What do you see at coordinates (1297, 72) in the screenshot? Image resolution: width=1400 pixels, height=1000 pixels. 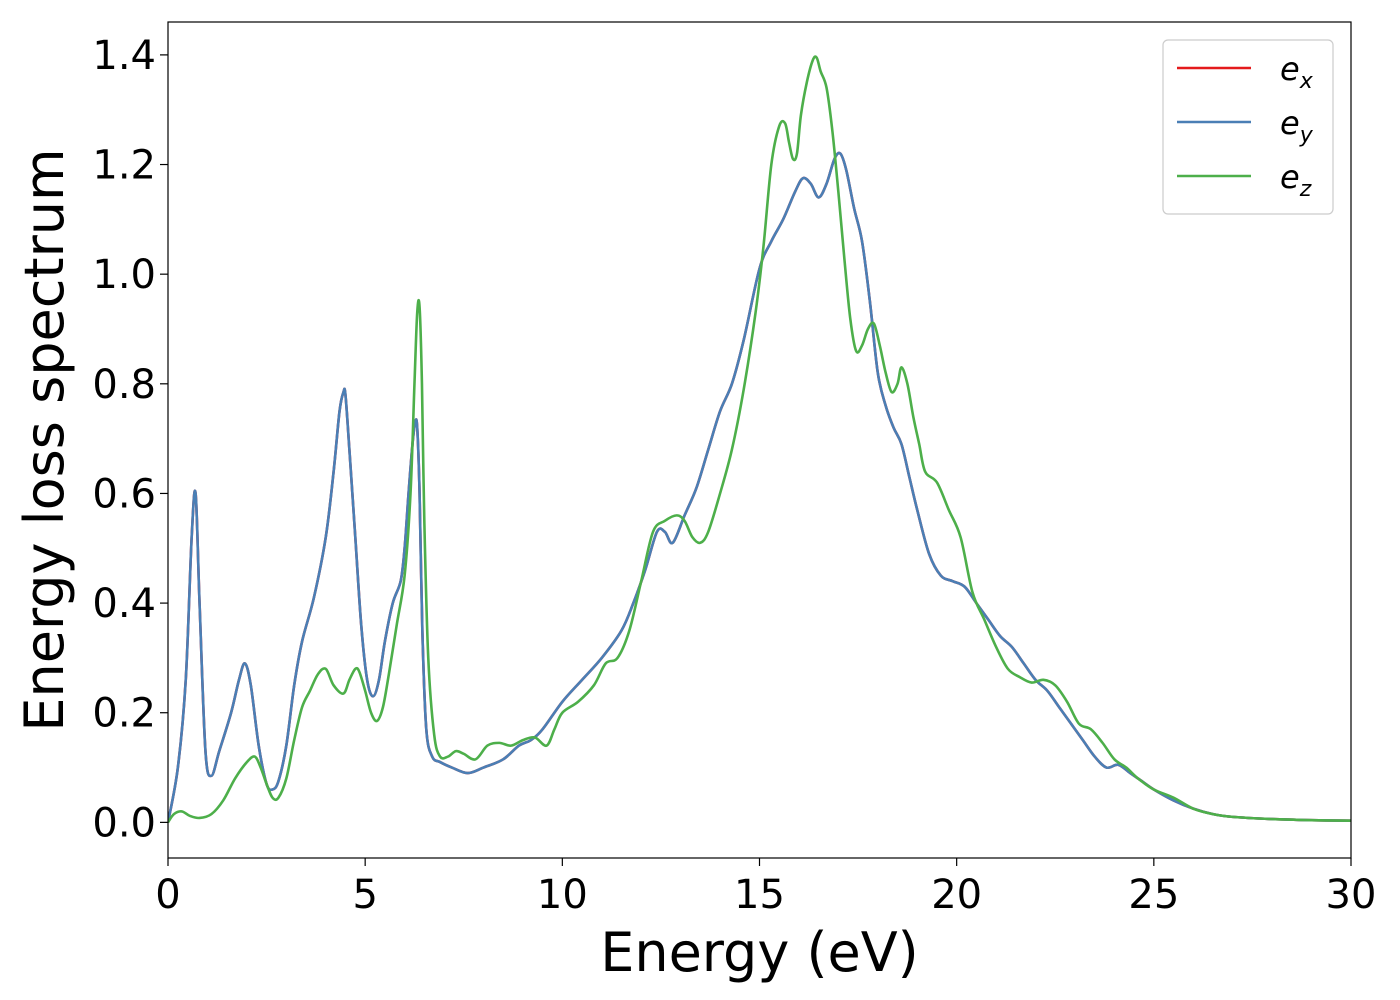 I see `legend-label-x: ex` at bounding box center [1297, 72].